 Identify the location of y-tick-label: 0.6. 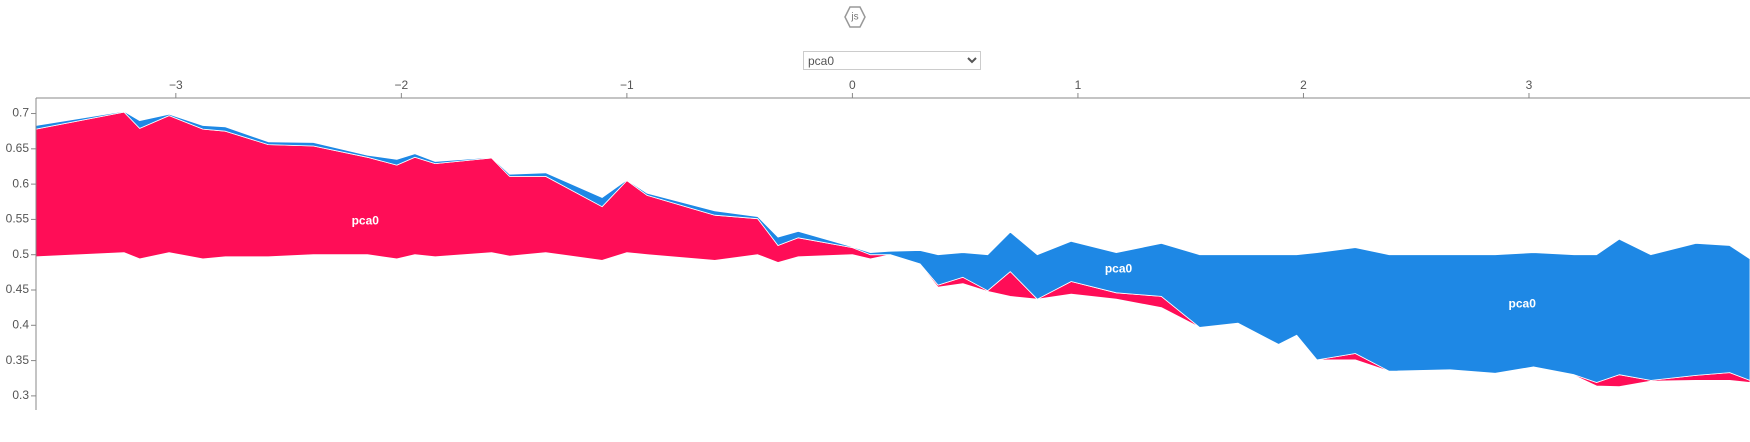
(20, 183).